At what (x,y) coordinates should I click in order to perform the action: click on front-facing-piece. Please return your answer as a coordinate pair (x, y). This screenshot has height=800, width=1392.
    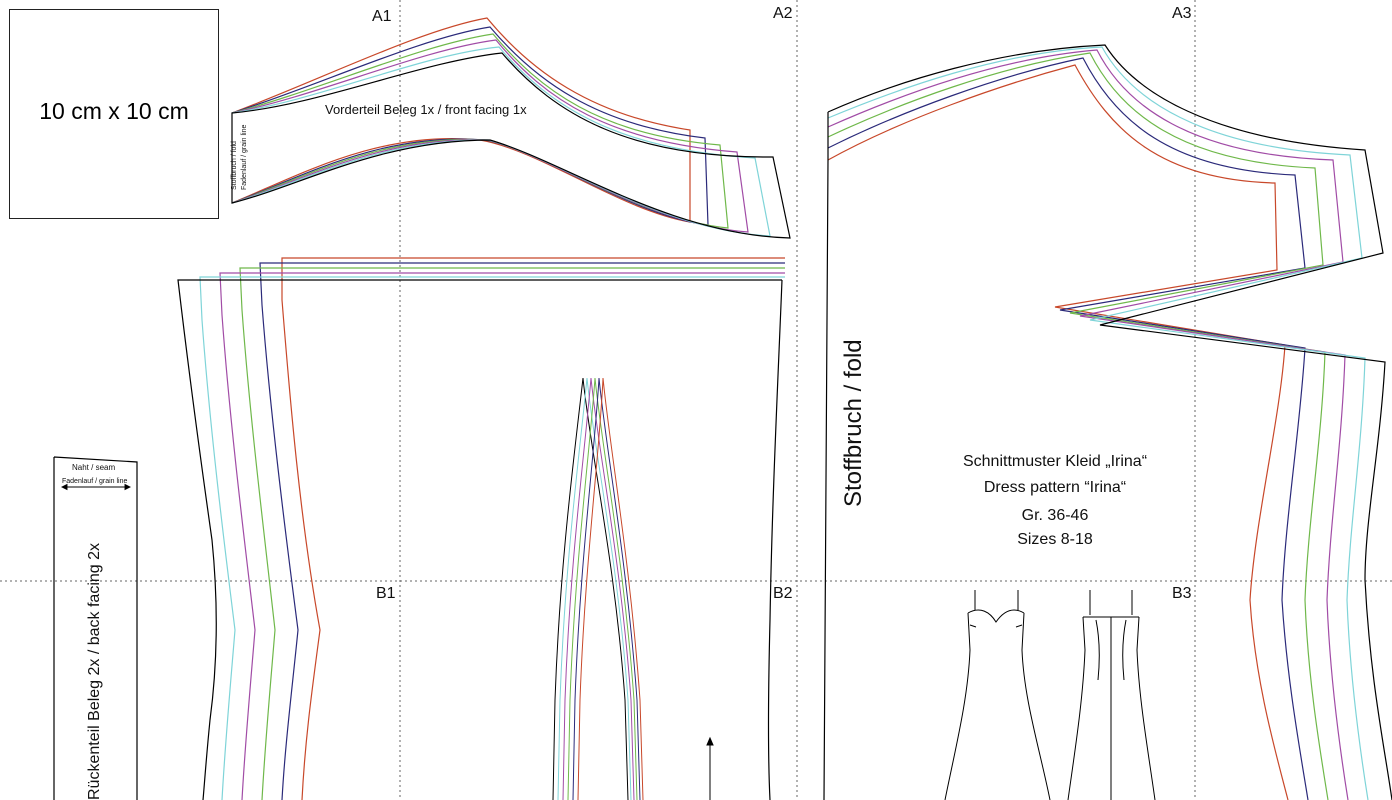
    Looking at the image, I should click on (511, 128).